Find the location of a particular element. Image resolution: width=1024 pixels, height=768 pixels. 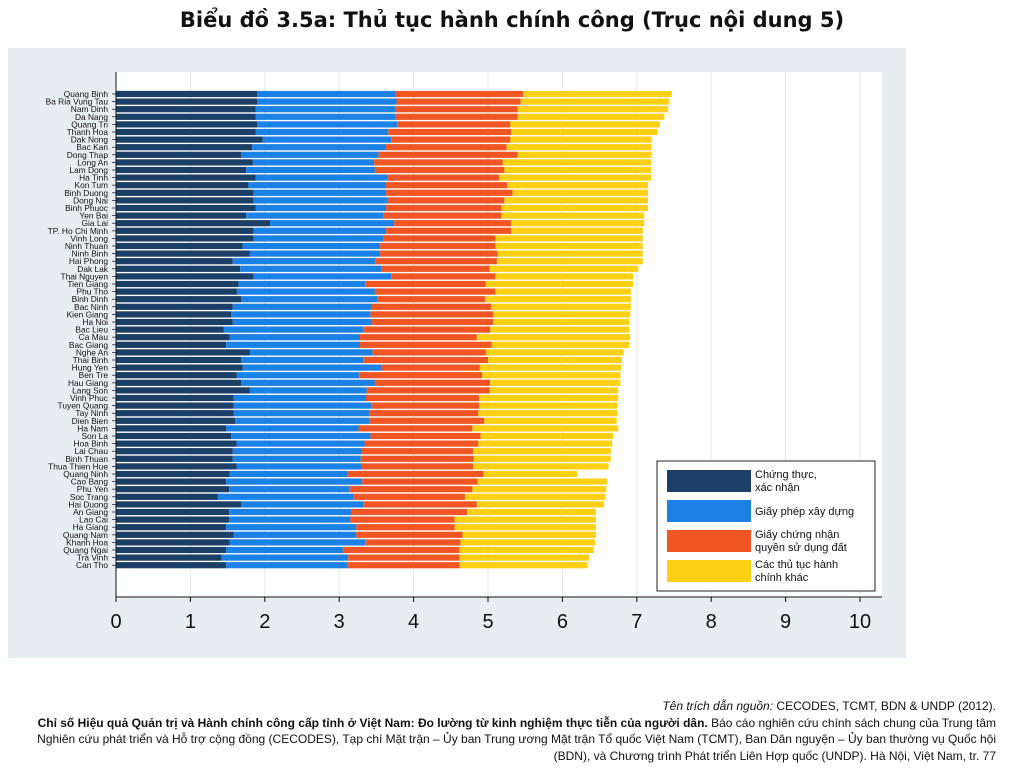

category-label: Dak Nong is located at coordinates (90, 140).